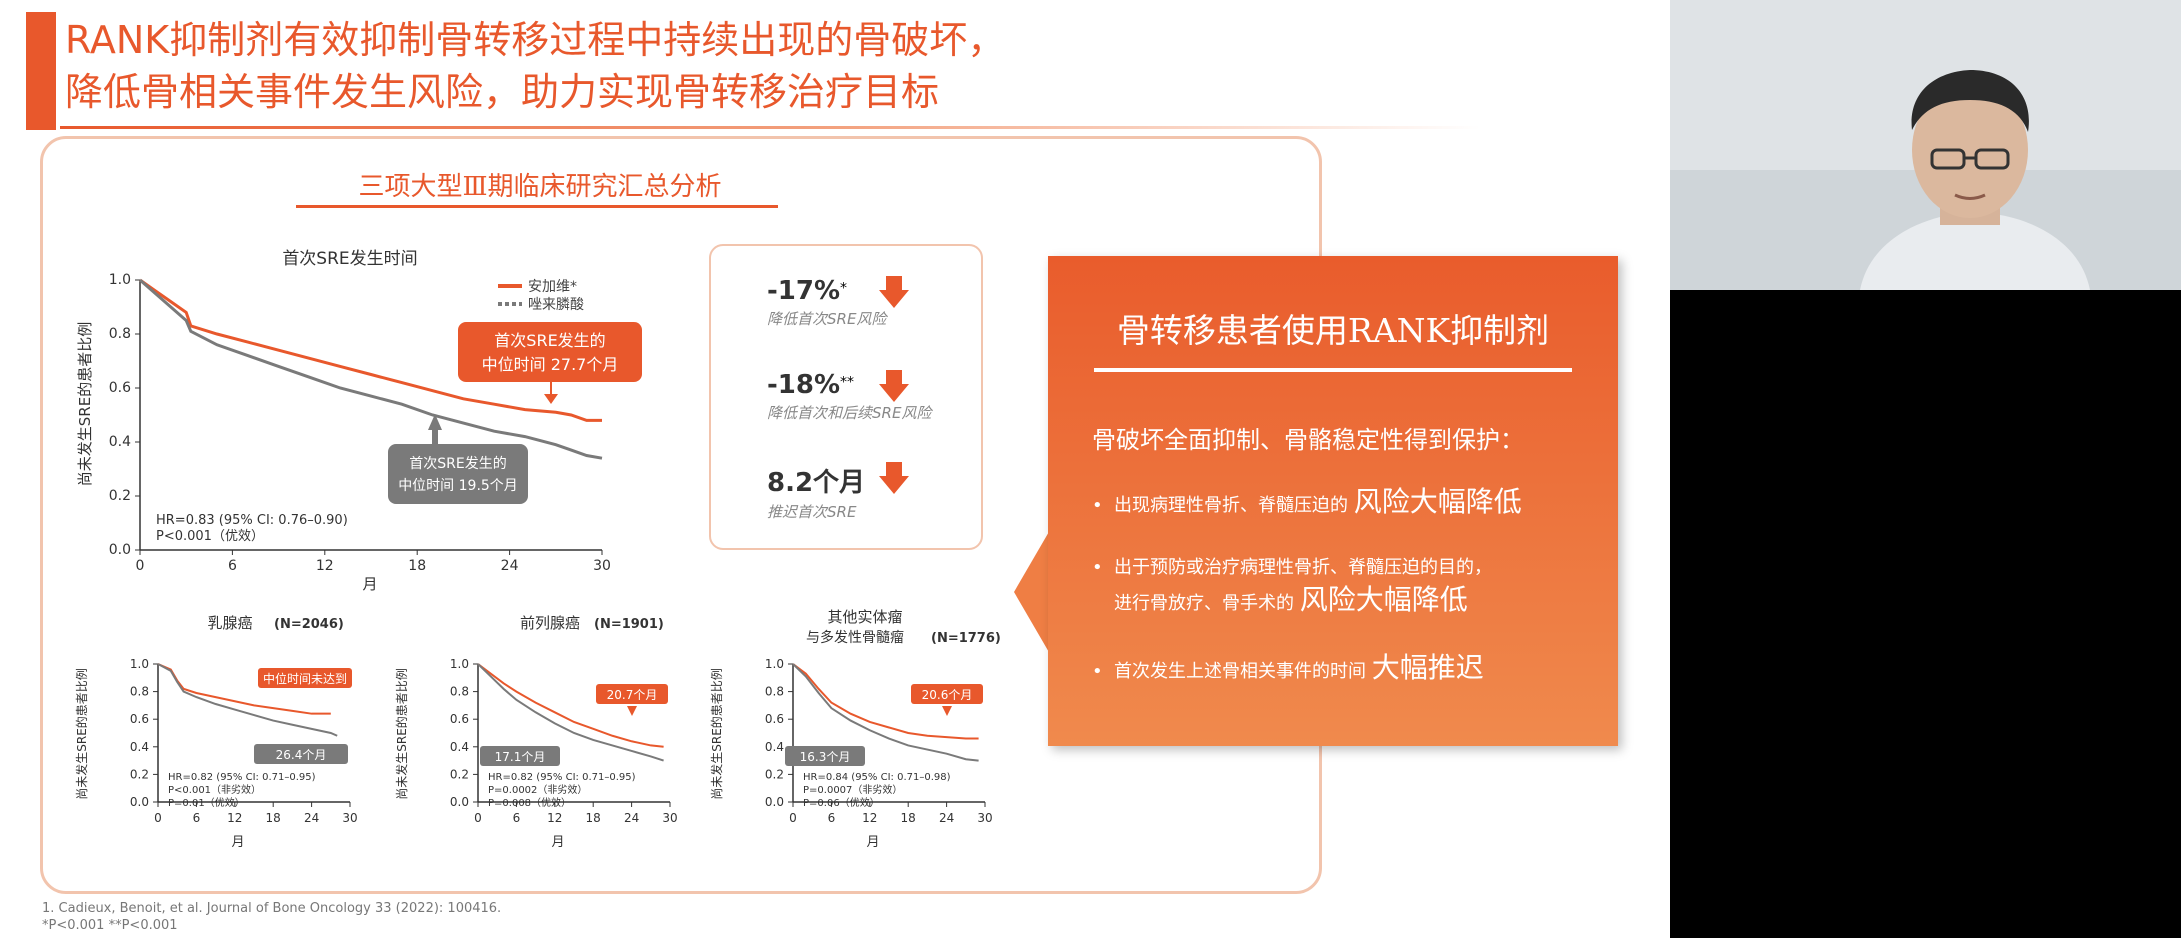  I want to click on stat1-desc: 降低首次SRE风险, so click(827, 319).